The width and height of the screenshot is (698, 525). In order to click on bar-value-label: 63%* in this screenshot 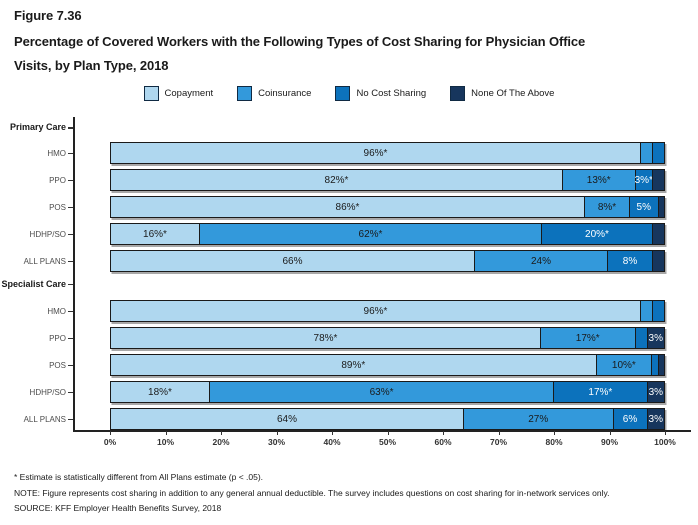, I will do `click(381, 392)`.